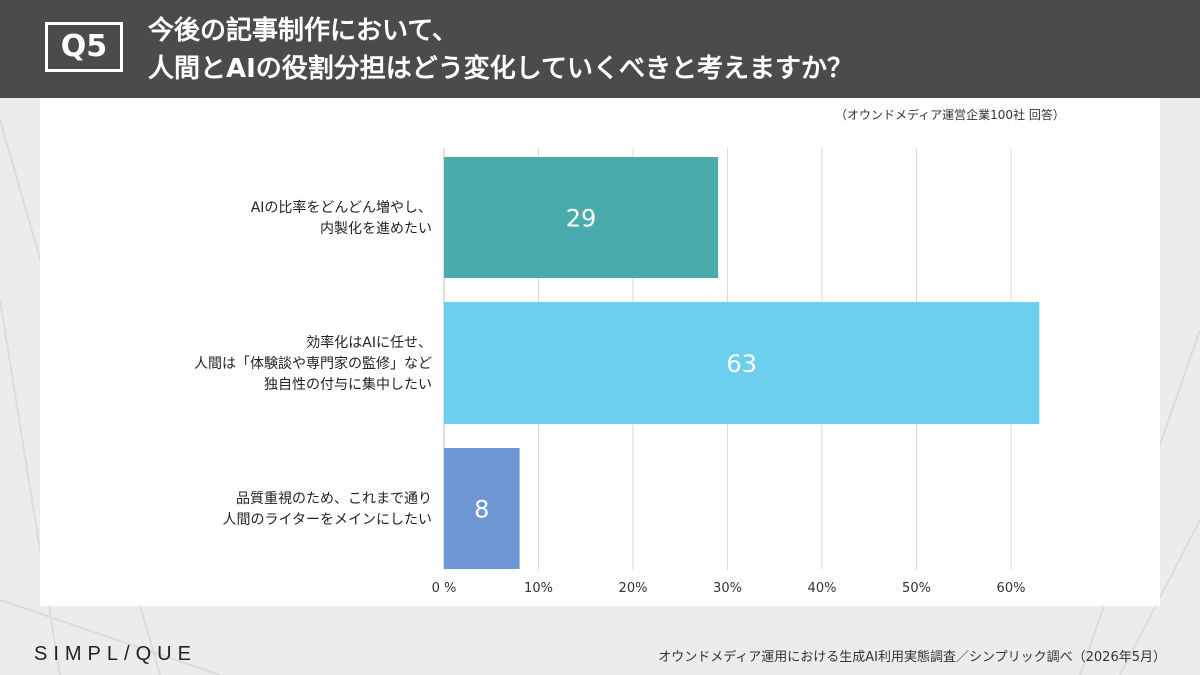  Describe the element at coordinates (822, 588) in the screenshot. I see `x-tick-label: 40%` at that location.